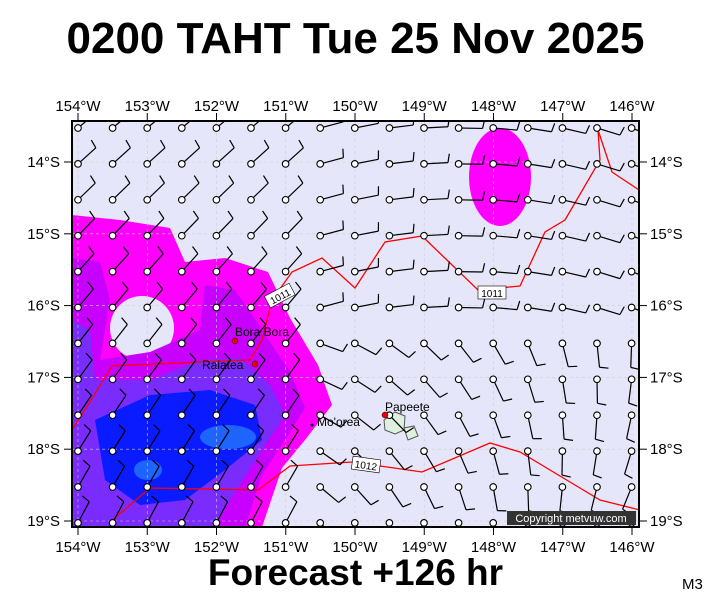 The height and width of the screenshot is (600, 711). What do you see at coordinates (286, 106) in the screenshot?
I see `longitude-label: 151°W` at bounding box center [286, 106].